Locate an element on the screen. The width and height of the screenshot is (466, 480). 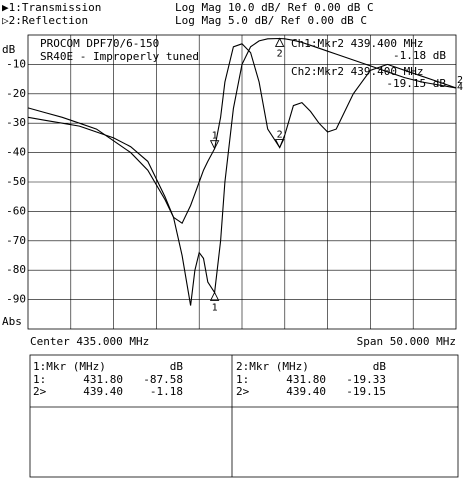
center-frequency: Center 435.000 MHz is located at coordinates (89, 341).